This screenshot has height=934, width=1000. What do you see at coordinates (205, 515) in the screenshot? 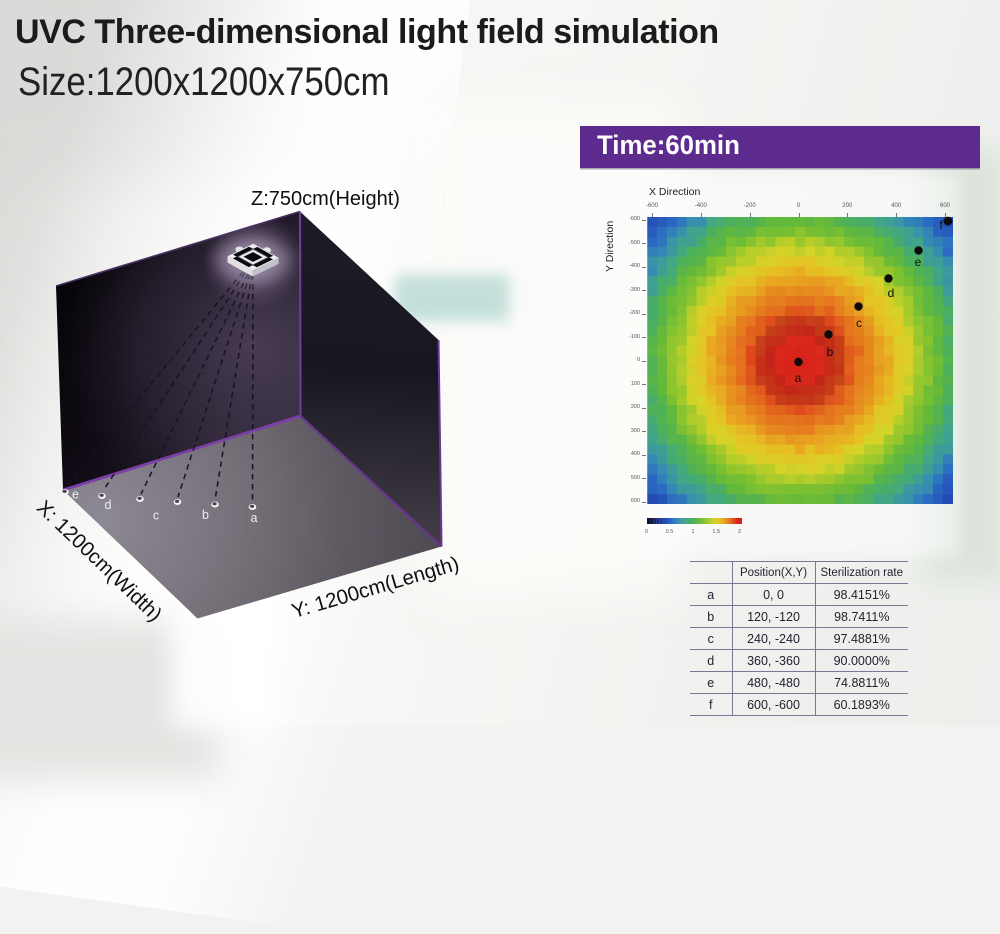
I see `svg-text: b` at bounding box center [205, 515].